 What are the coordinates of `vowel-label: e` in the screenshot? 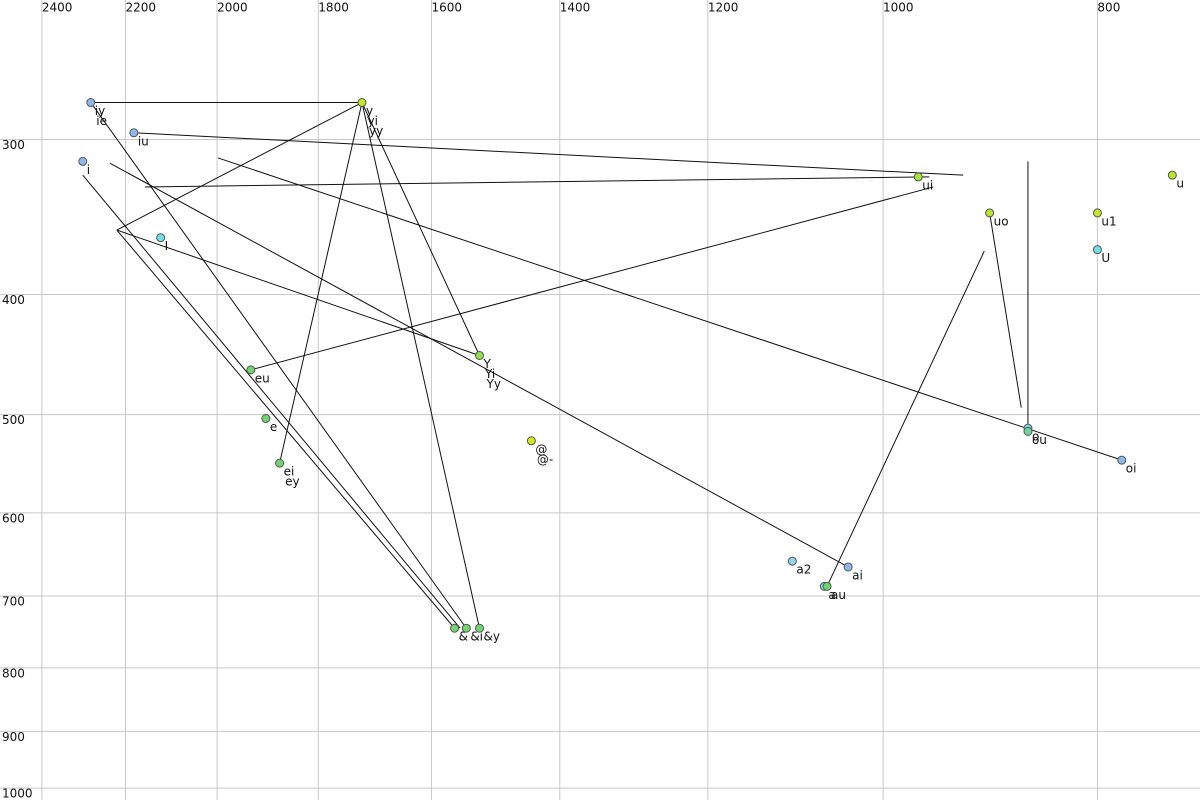 It's located at (273, 427).